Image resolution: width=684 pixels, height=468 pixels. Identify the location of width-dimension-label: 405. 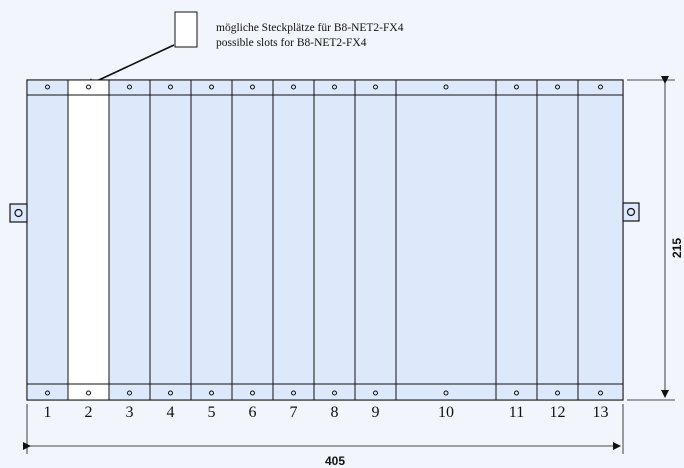
(335, 461).